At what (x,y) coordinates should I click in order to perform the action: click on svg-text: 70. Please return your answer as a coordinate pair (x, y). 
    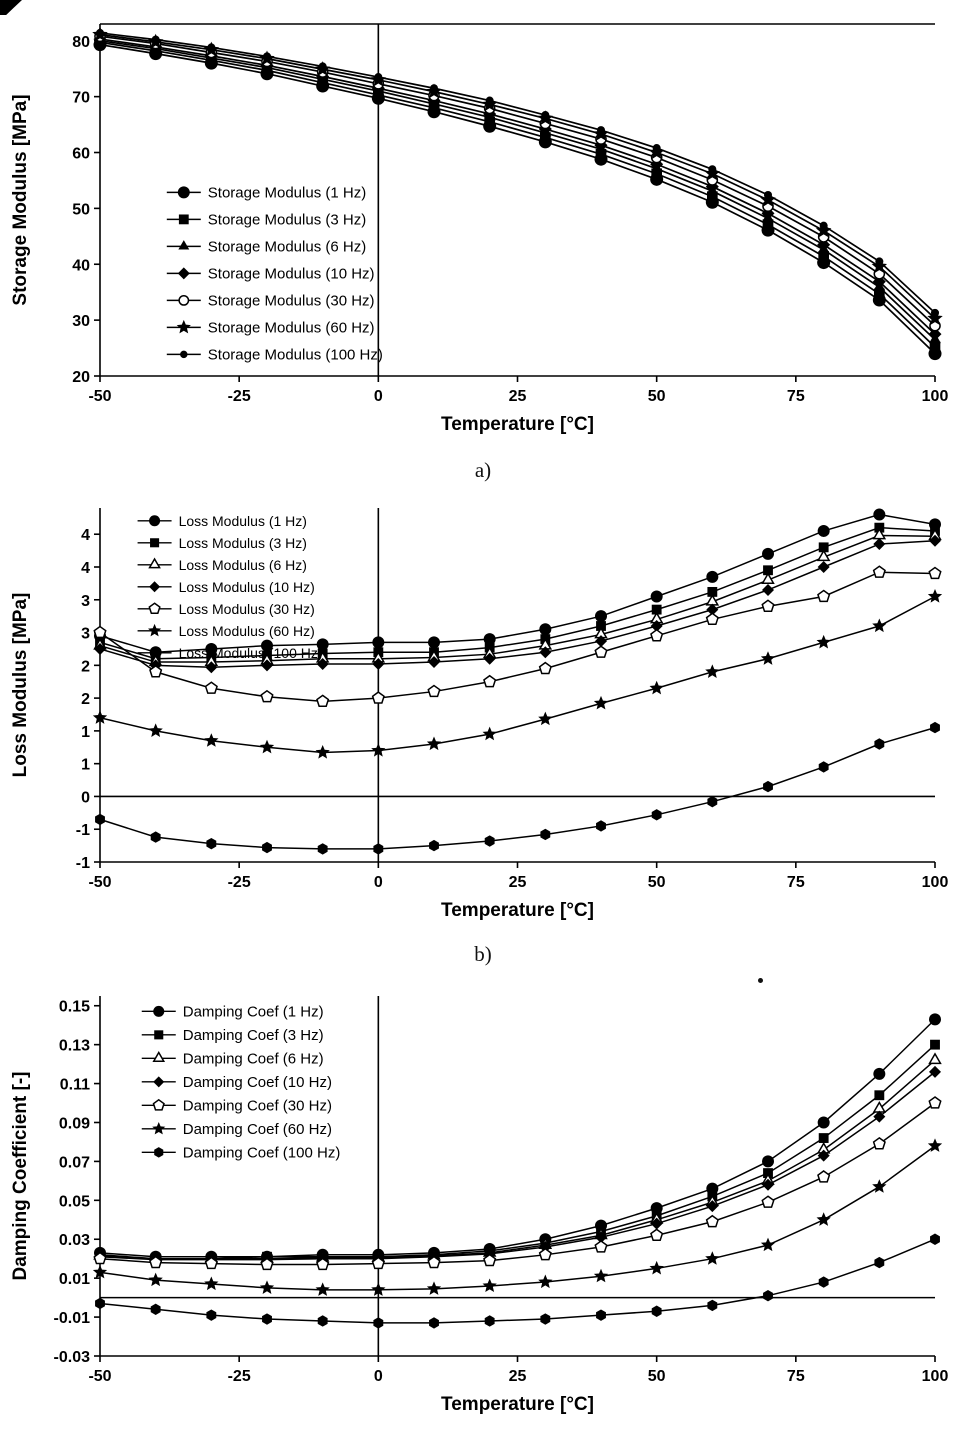
    Looking at the image, I should click on (81, 98).